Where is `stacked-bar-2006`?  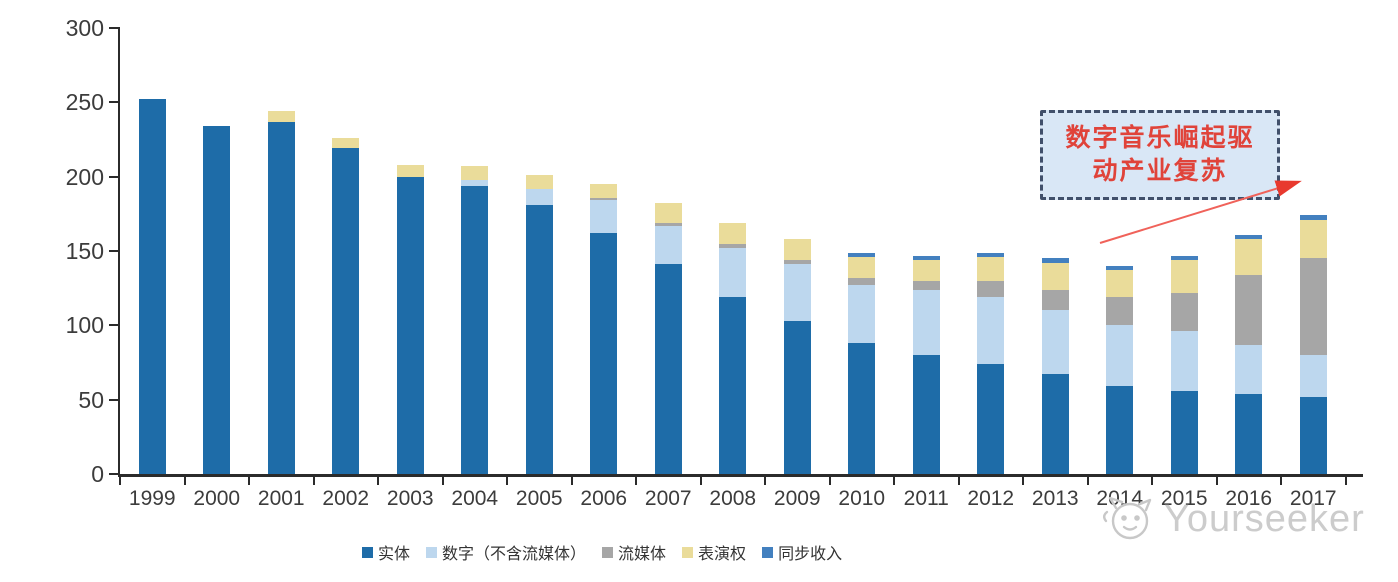 stacked-bar-2006 is located at coordinates (604, 329).